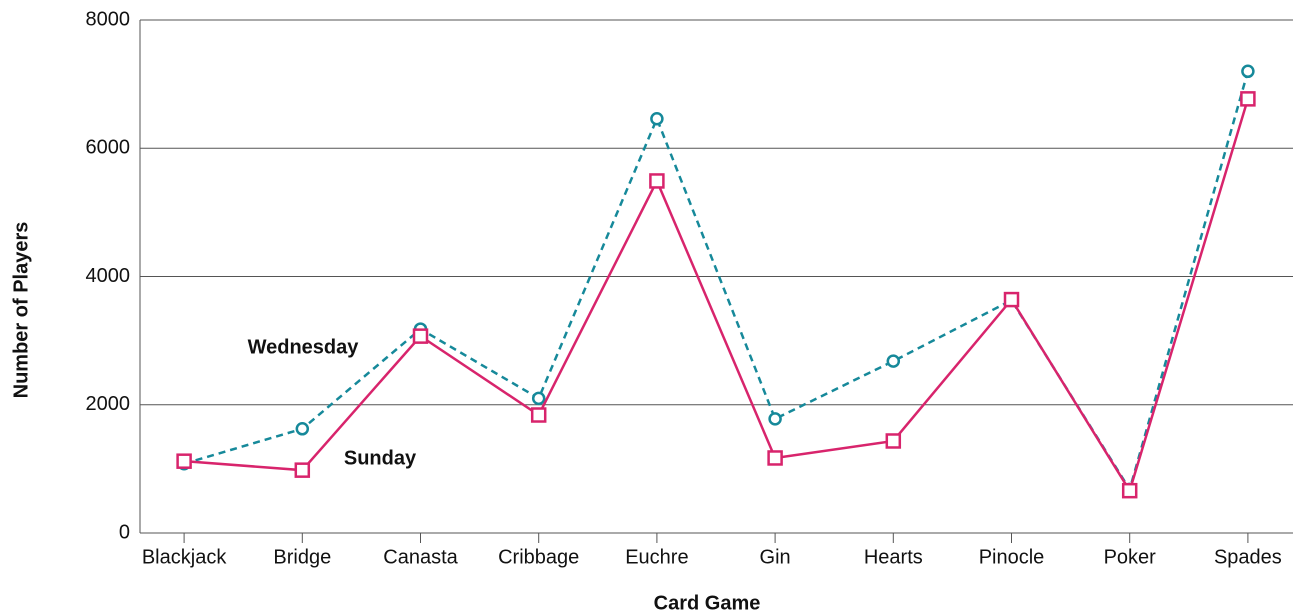  What do you see at coordinates (184, 557) in the screenshot?
I see `x-tick-label: Blackjack` at bounding box center [184, 557].